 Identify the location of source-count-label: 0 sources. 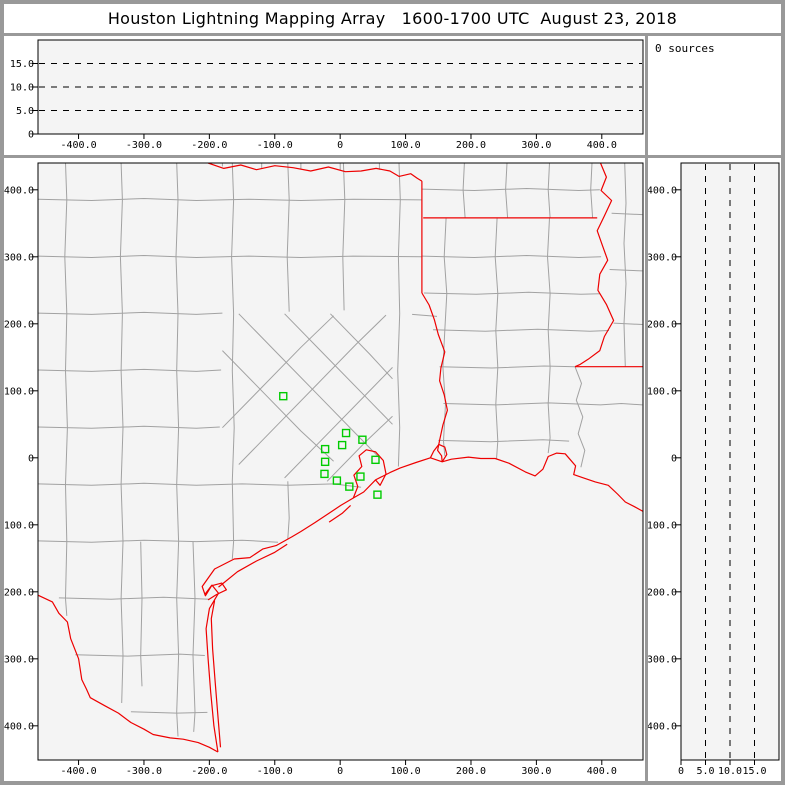
(685, 48).